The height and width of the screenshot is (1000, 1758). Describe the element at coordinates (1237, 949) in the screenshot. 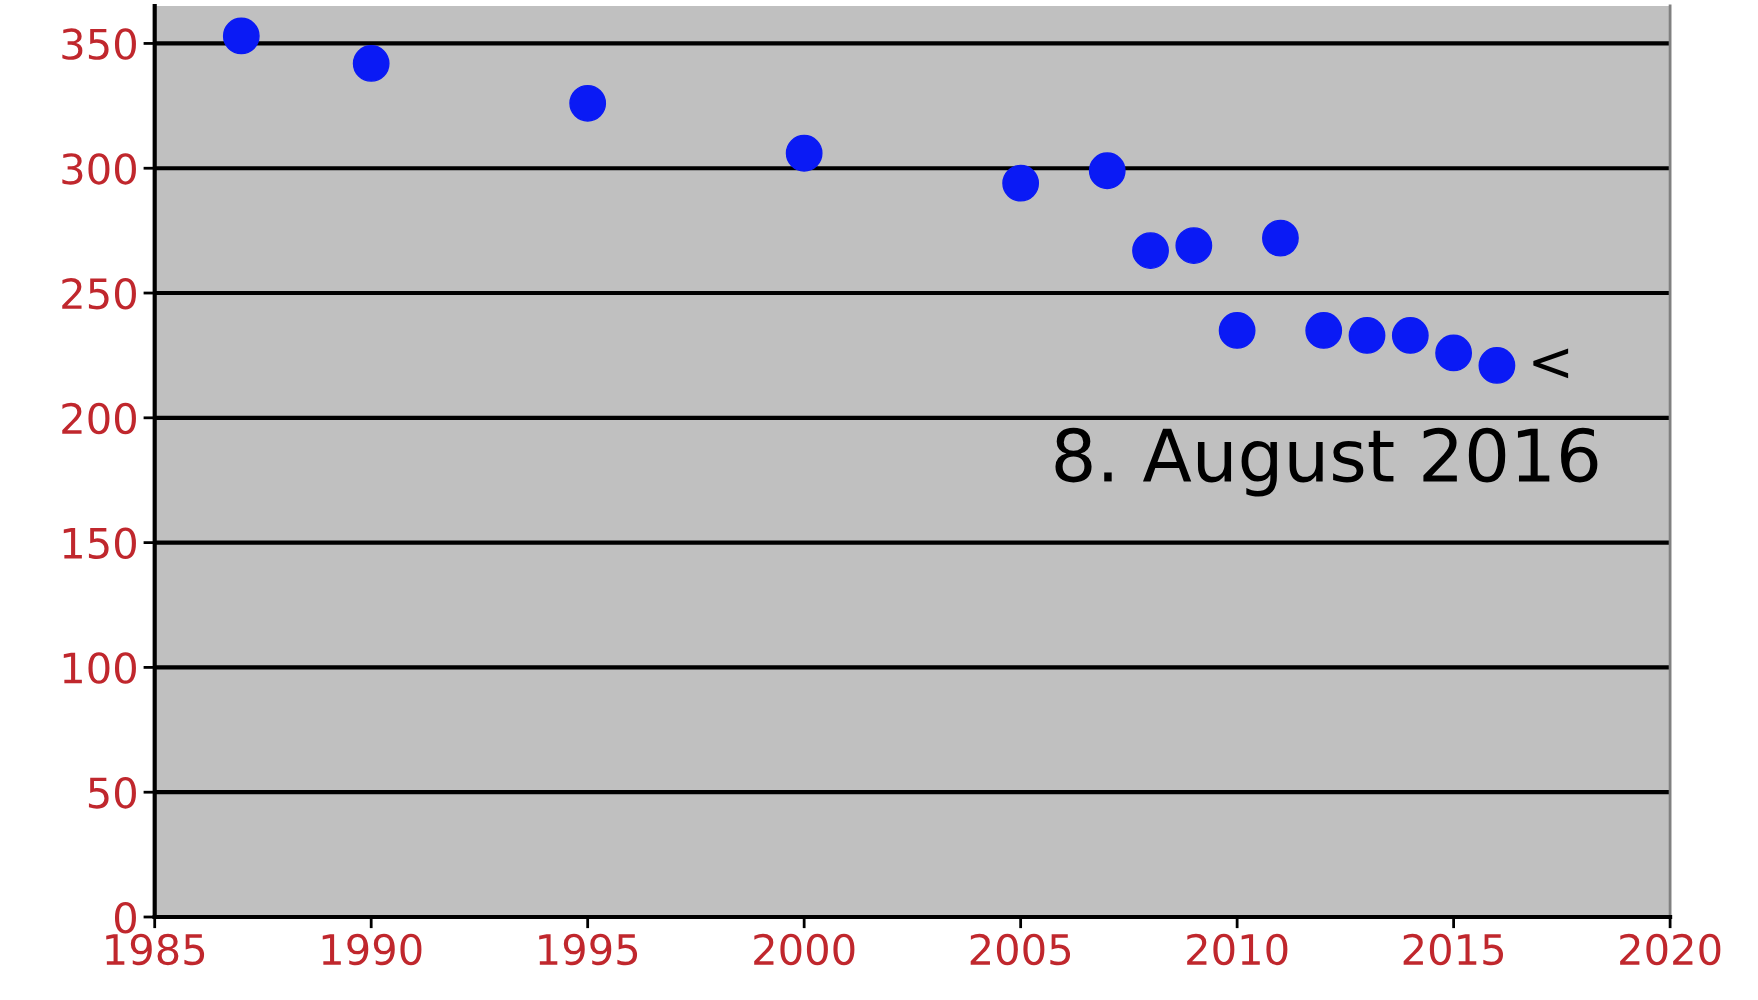

I see `x-tick-label: 2010` at that location.